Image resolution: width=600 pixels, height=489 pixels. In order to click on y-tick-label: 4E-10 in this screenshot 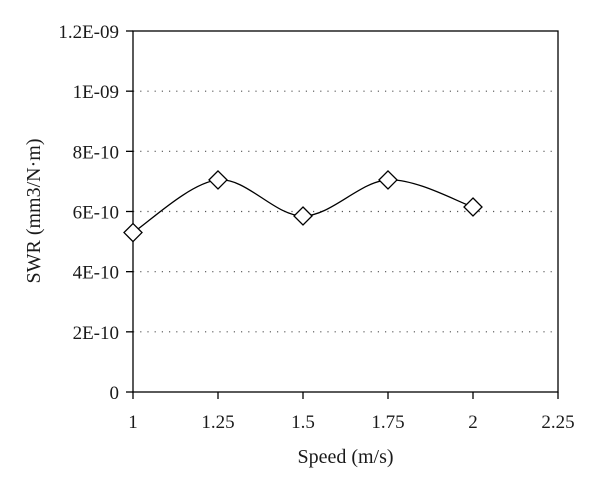, I will do `click(96, 273)`.